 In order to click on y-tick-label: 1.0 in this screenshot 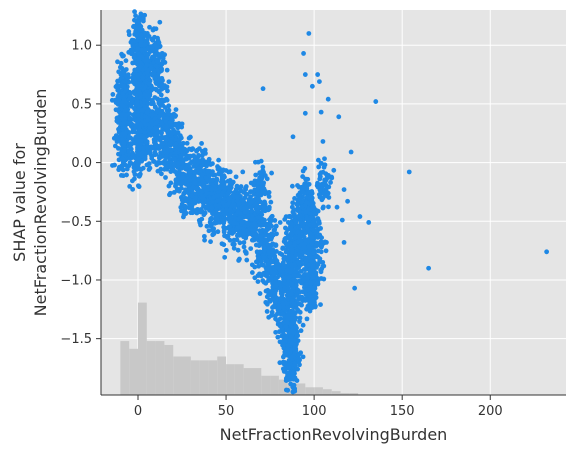, I will do `click(81, 46)`.